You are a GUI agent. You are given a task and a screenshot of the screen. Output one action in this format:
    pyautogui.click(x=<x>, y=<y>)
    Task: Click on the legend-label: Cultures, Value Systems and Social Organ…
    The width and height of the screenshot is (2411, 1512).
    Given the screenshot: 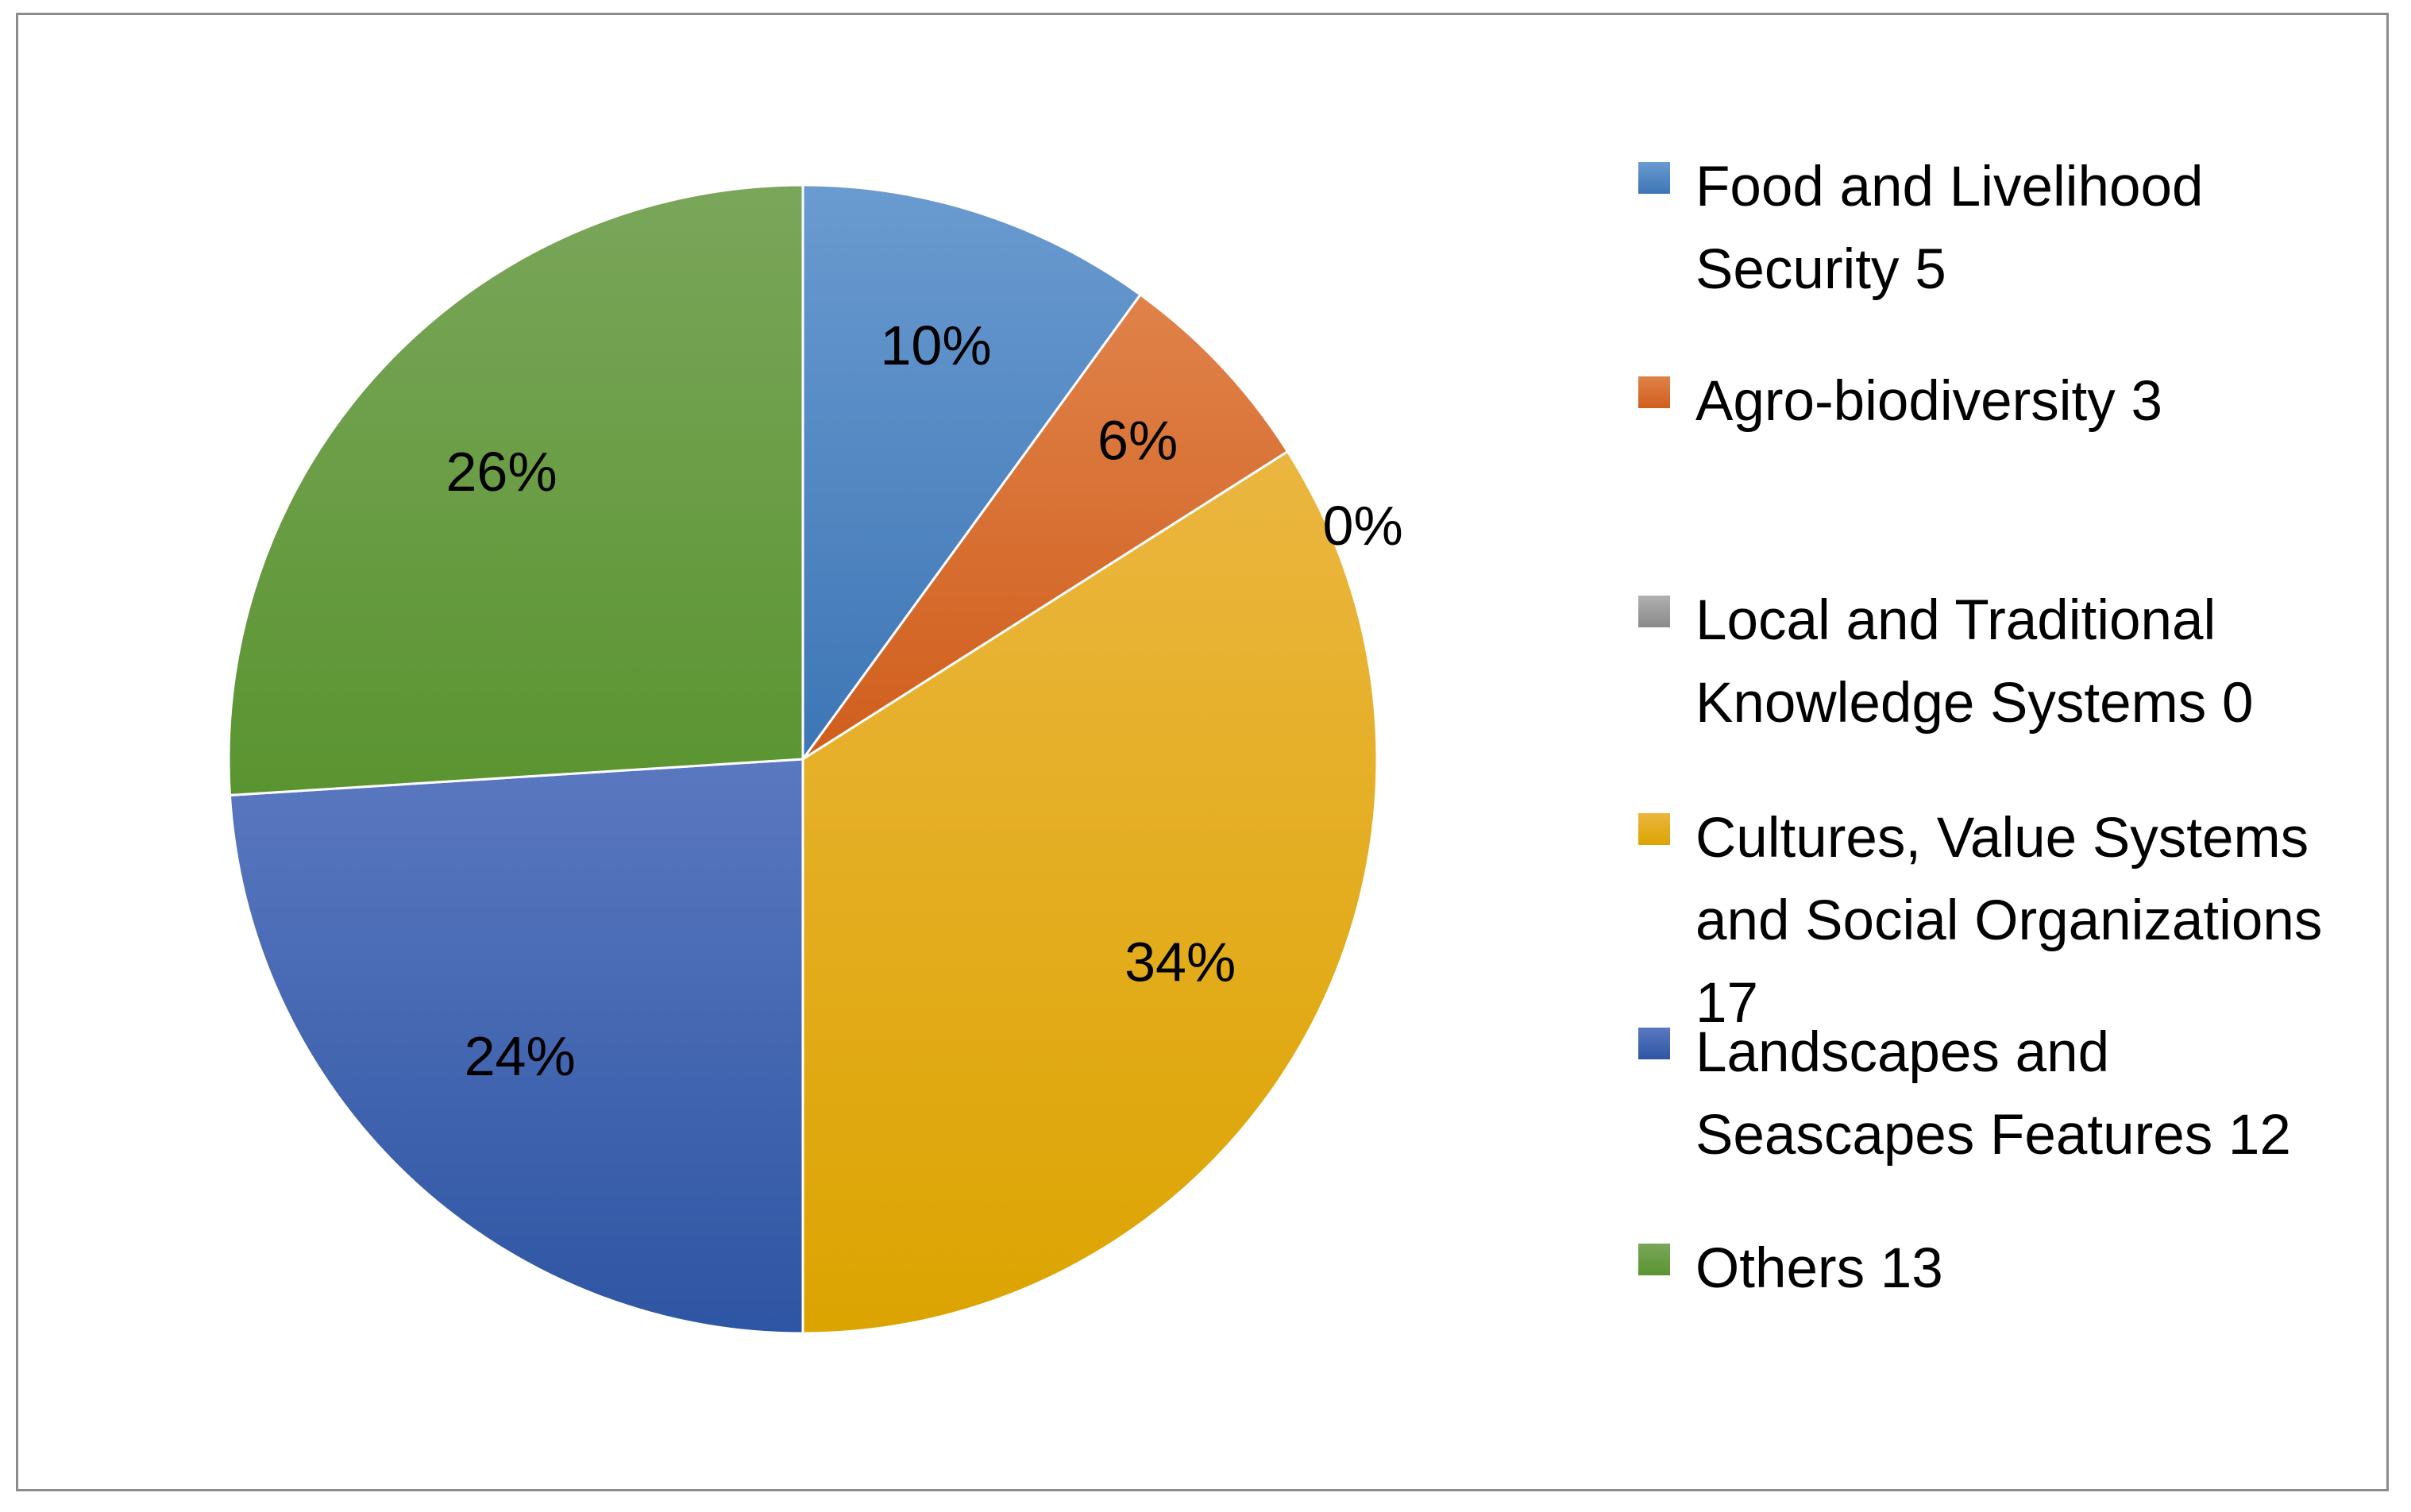 What is the action you would take?
    pyautogui.click(x=2009, y=921)
    